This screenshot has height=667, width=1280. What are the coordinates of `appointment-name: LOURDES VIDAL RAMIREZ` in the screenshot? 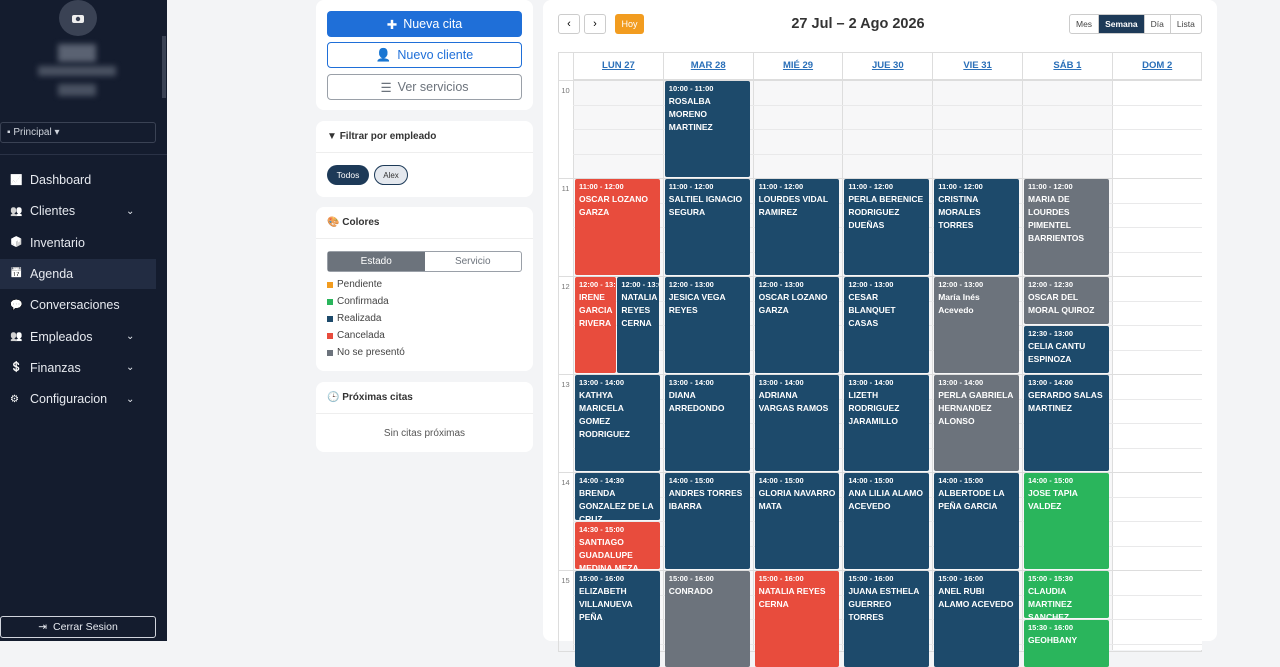 It's located at (793, 205).